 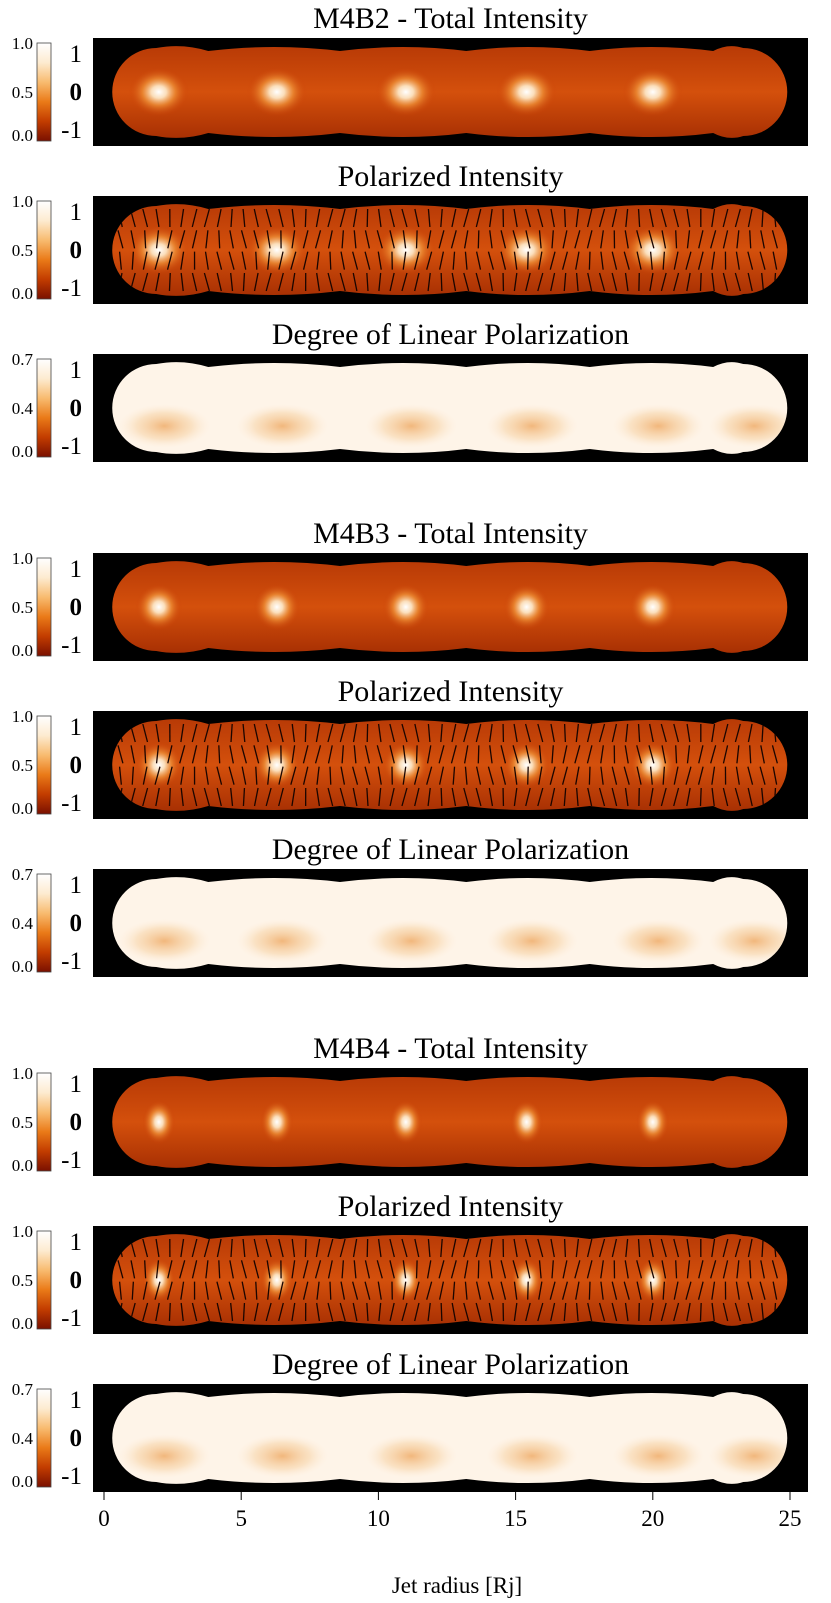 I want to click on colorbar-tick-label: 1.0, so click(x=22, y=1231).